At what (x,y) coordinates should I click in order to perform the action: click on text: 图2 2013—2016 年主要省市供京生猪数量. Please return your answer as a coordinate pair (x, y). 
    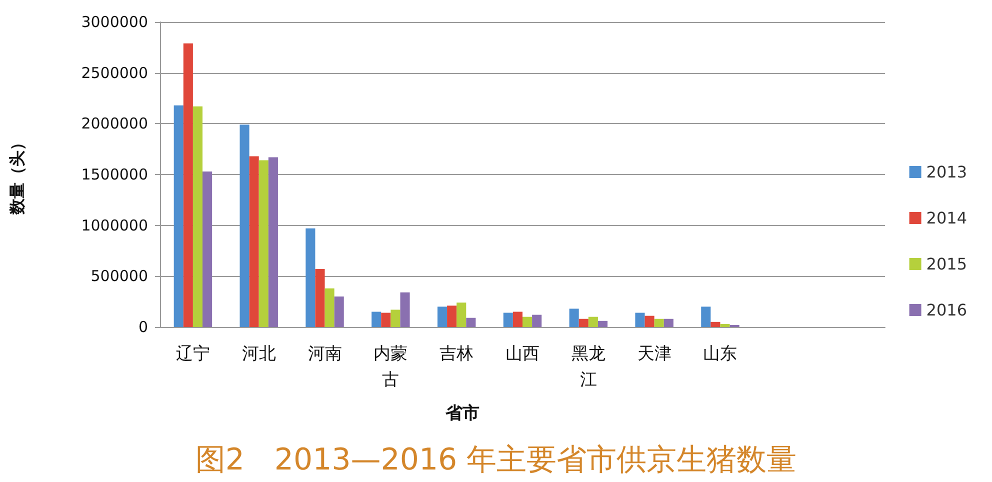
    Looking at the image, I should click on (496, 460).